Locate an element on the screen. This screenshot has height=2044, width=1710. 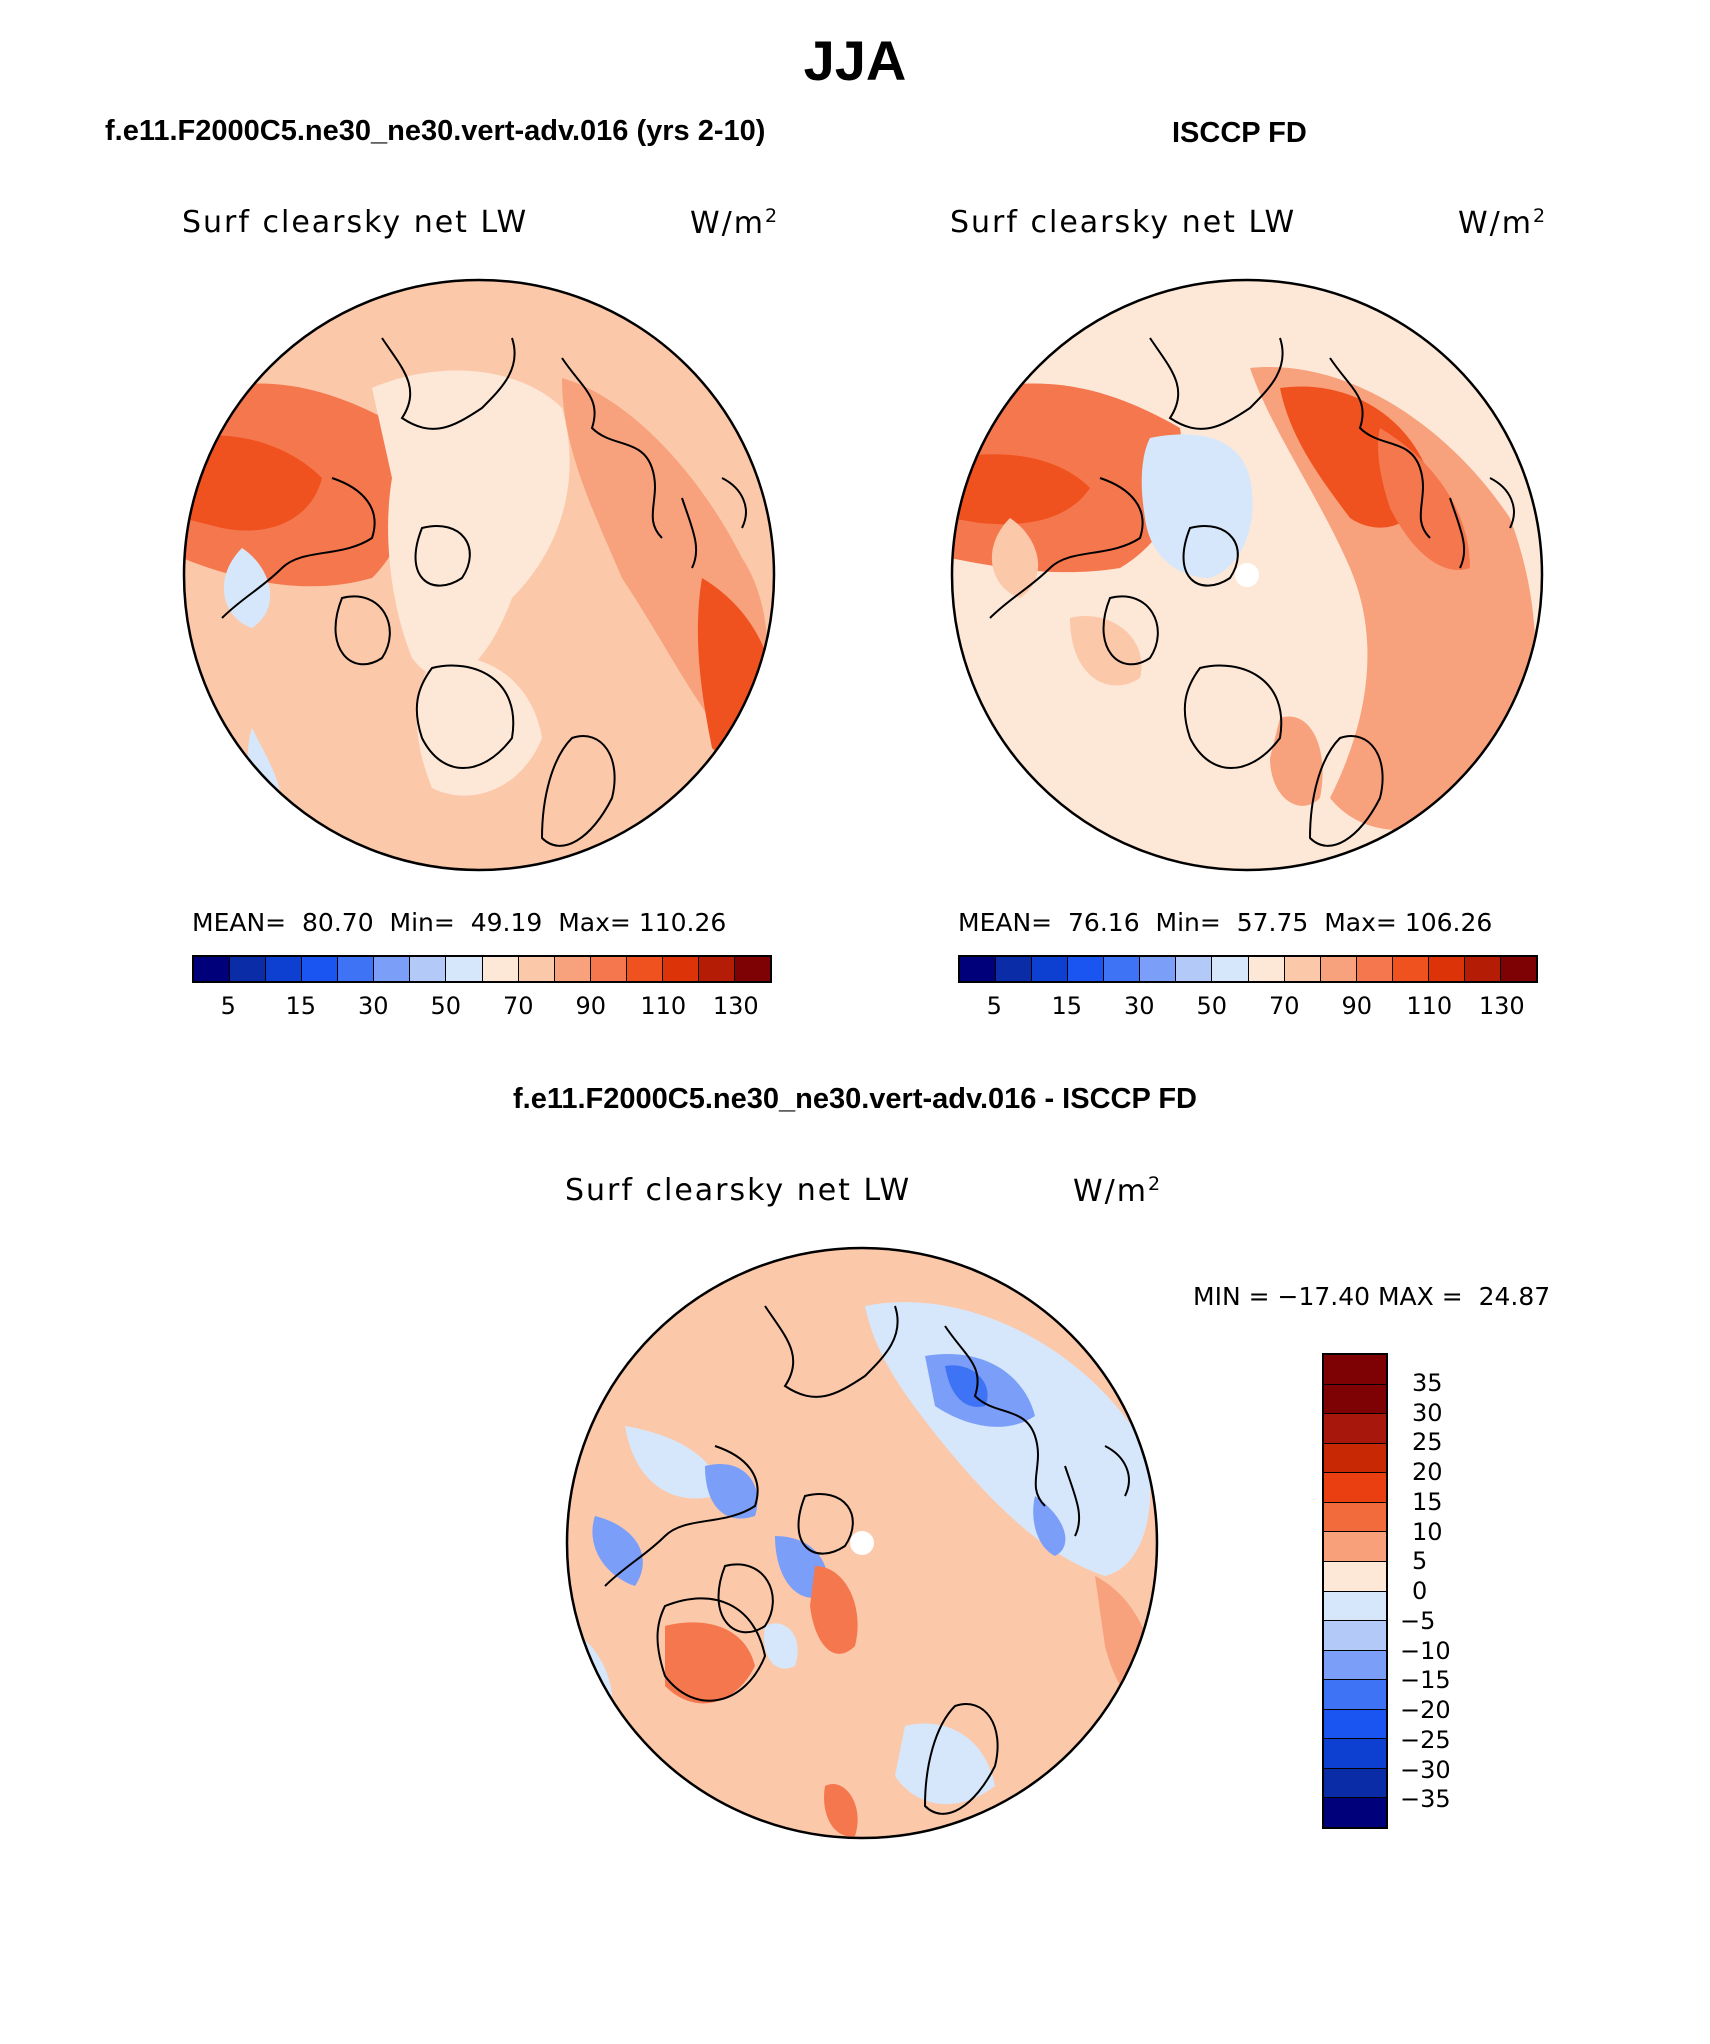
map-field-cool-patch-ne is located at coordinates (748, 326).